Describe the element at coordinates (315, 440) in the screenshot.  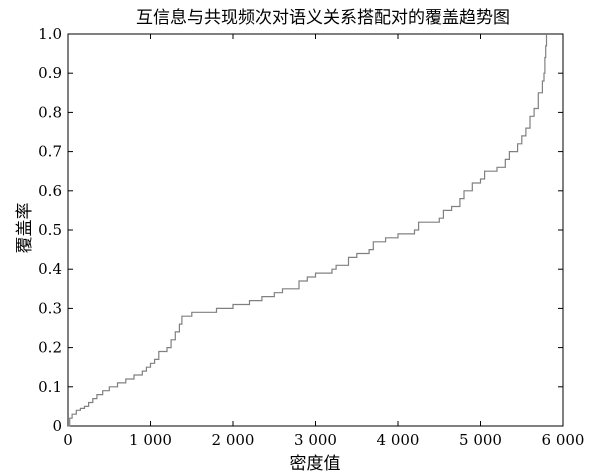
I see `x-tick-label: 3 000` at that location.